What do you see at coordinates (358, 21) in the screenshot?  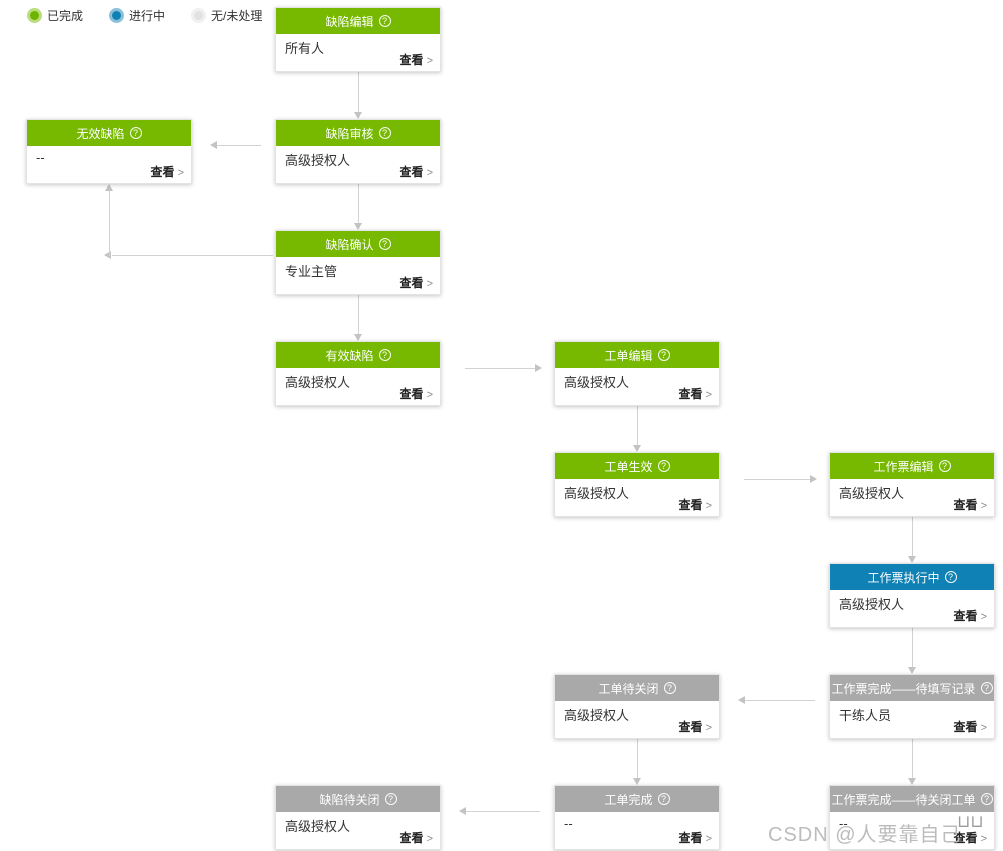 I see `node-header: 缺陷编辑?` at bounding box center [358, 21].